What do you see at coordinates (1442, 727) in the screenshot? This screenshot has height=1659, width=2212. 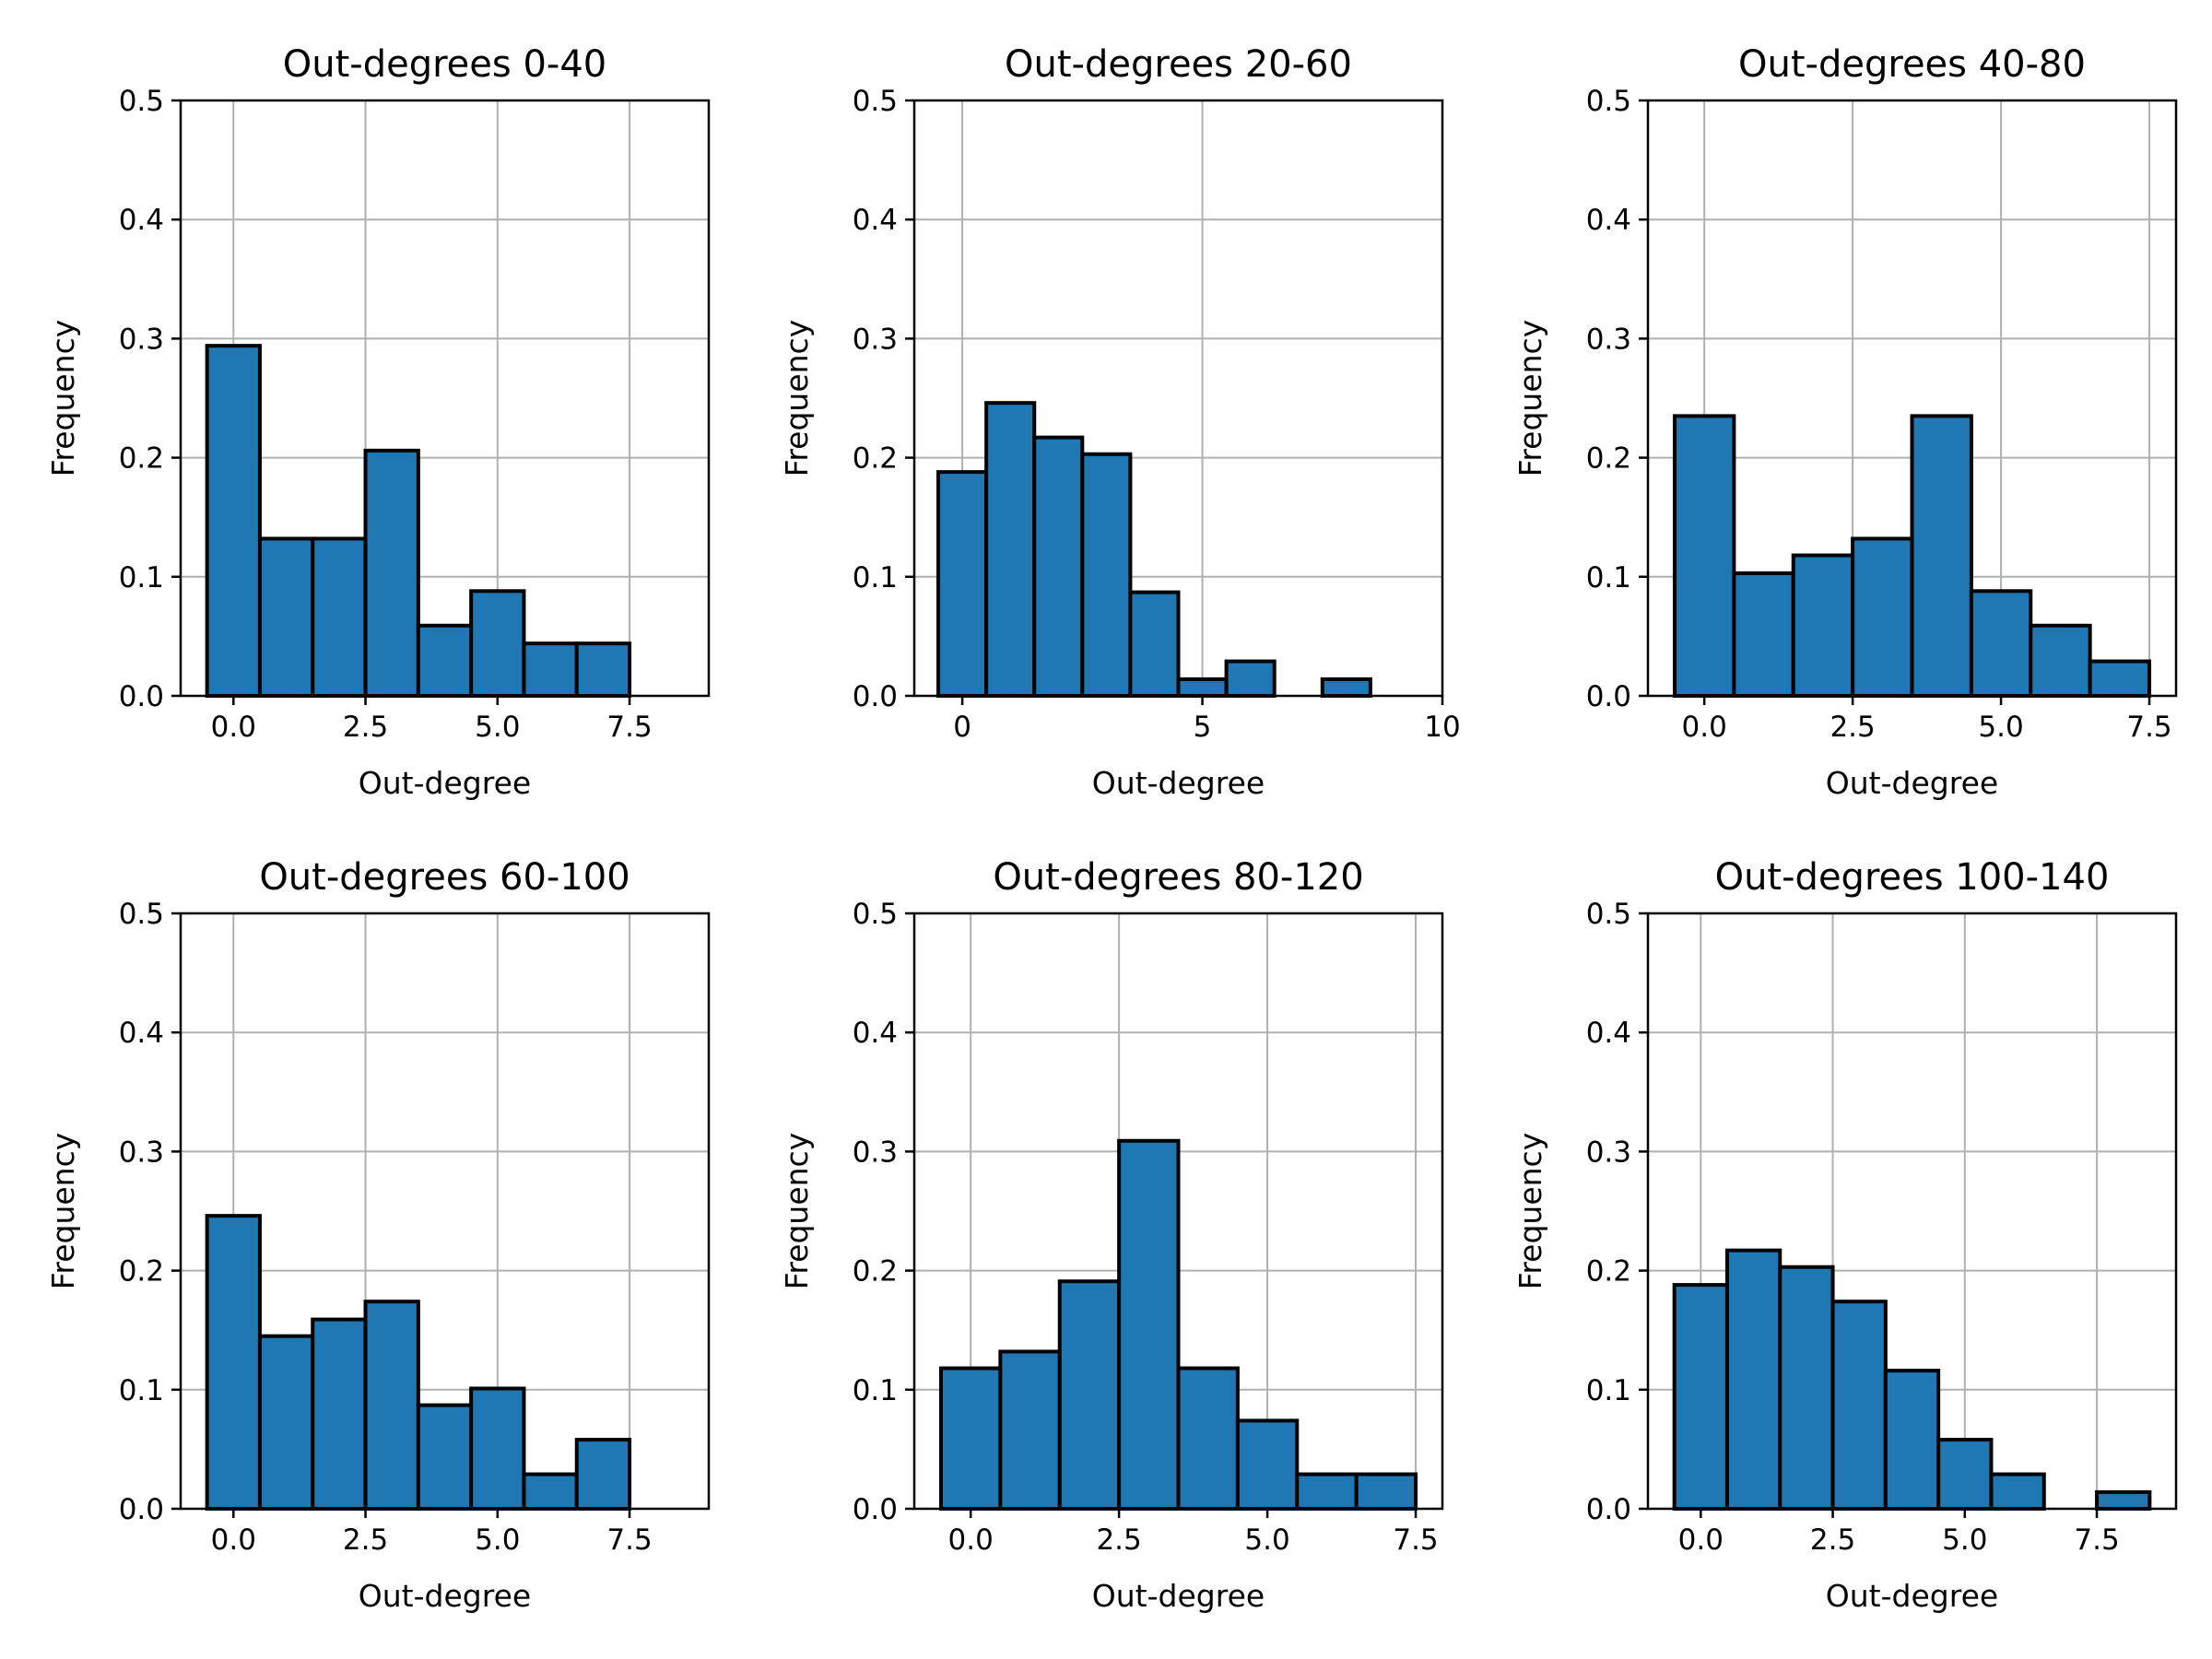 I see `x-tick-label: 10` at bounding box center [1442, 727].